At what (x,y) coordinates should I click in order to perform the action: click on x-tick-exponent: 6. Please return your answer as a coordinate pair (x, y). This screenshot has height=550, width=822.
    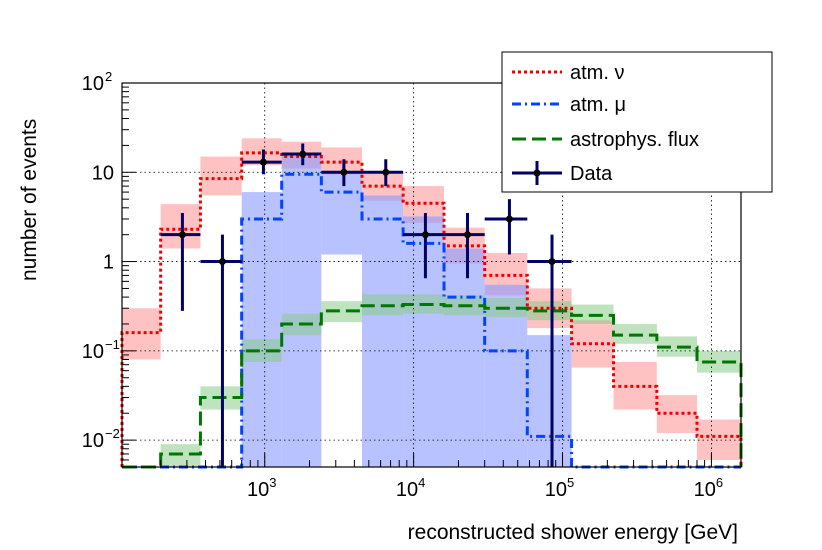
    Looking at the image, I should click on (719, 482).